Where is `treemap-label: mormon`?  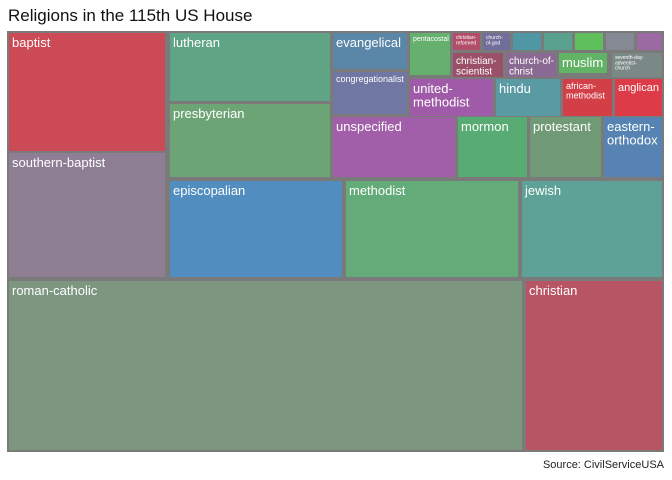 treemap-label: mormon is located at coordinates (485, 126).